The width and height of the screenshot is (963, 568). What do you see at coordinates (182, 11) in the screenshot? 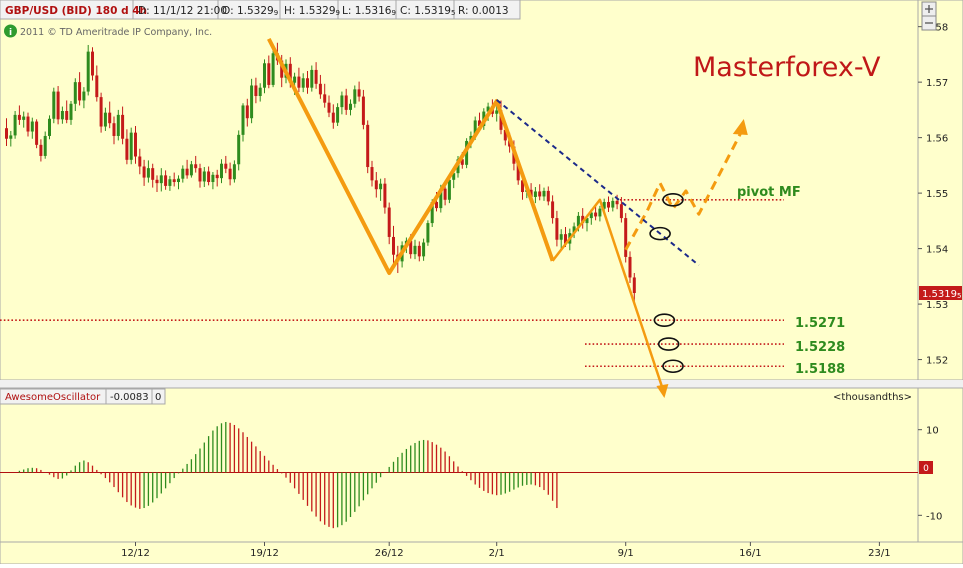
I see `date-label: D: 11/1/12 21:00` at bounding box center [182, 11].